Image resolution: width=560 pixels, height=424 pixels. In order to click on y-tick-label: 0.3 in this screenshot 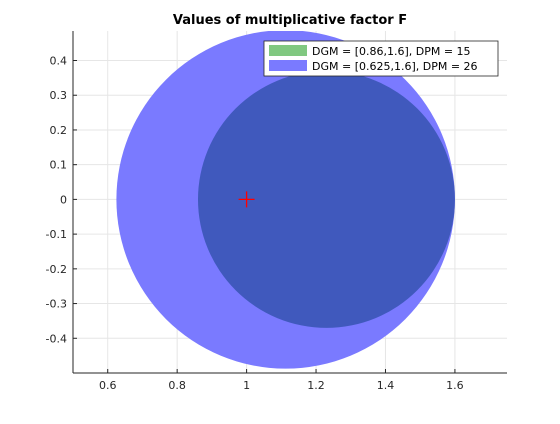, I will do `click(59, 95)`.